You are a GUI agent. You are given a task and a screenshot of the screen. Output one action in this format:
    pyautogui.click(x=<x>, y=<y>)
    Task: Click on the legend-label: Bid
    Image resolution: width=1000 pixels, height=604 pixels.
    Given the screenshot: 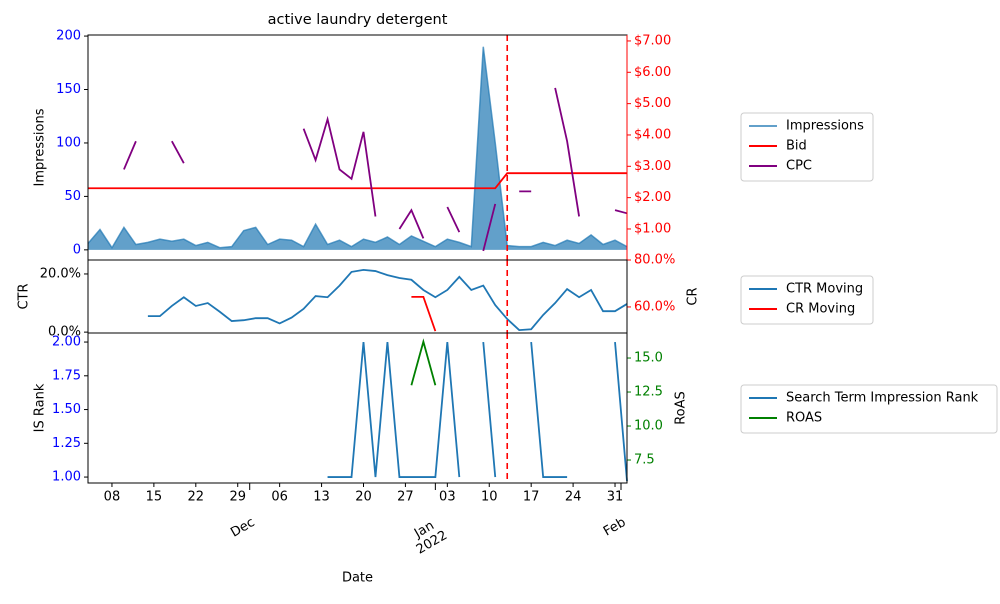 What is the action you would take?
    pyautogui.click(x=796, y=146)
    